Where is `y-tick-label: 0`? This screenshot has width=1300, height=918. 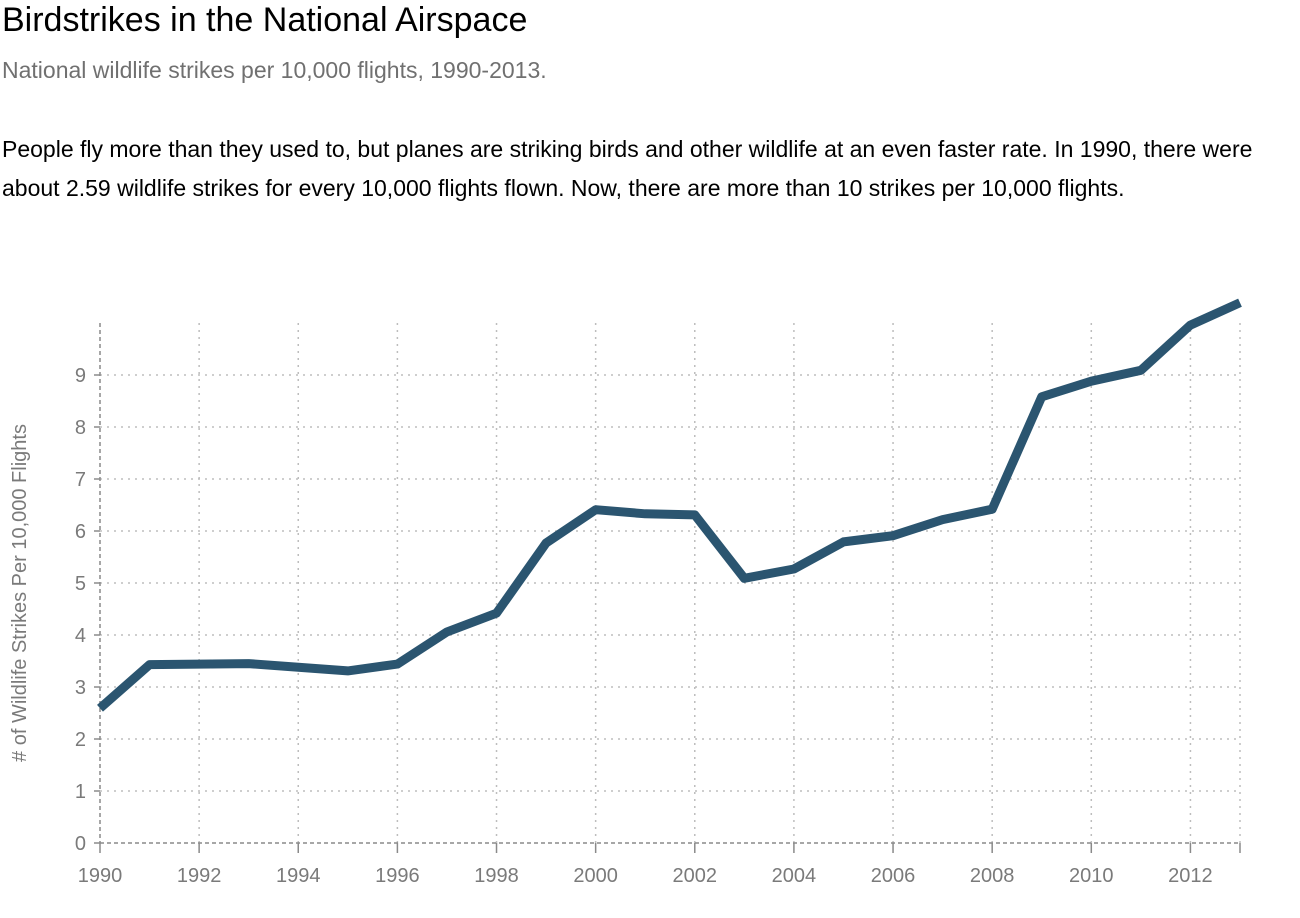 y-tick-label: 0 is located at coordinates (80, 844).